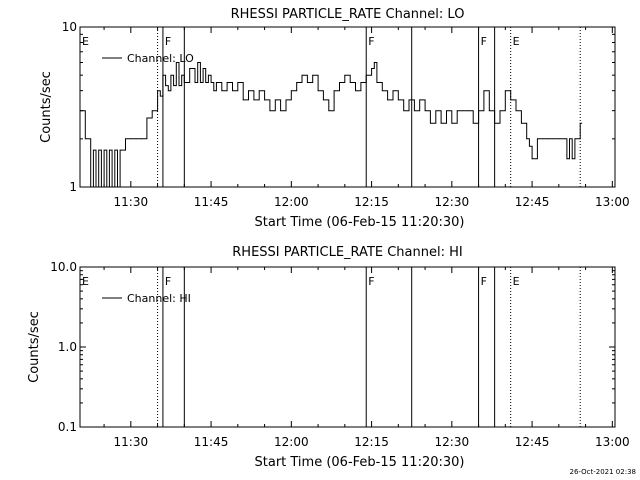 Image resolution: width=640 pixels, height=480 pixels. What do you see at coordinates (612, 442) in the screenshot?
I see `x-tick-label: 13:00` at bounding box center [612, 442].